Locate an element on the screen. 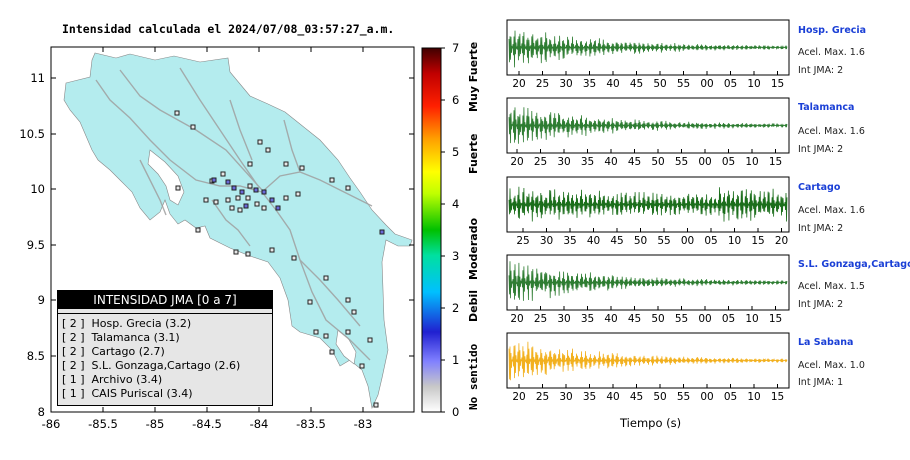  colorbar-tick: 2 is located at coordinates (455, 308).